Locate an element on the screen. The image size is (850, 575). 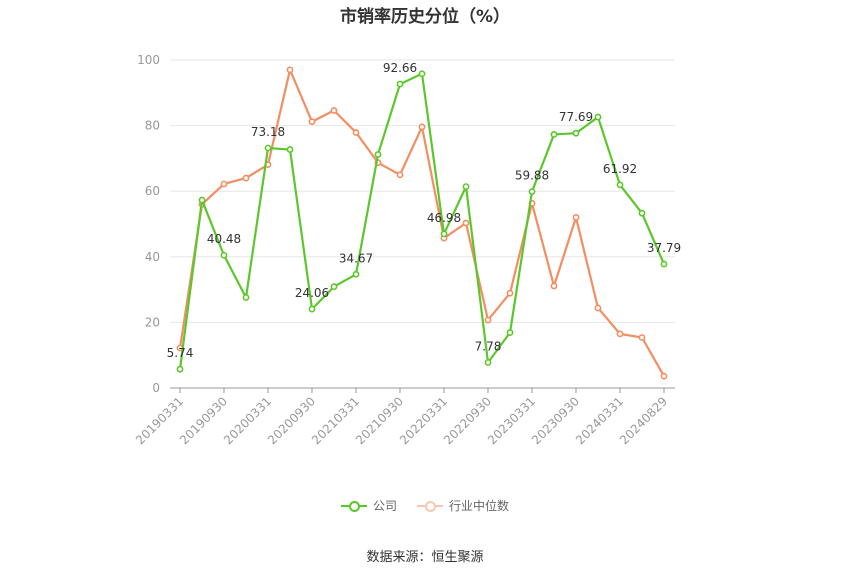
data-label: 5.74 is located at coordinates (180, 353).